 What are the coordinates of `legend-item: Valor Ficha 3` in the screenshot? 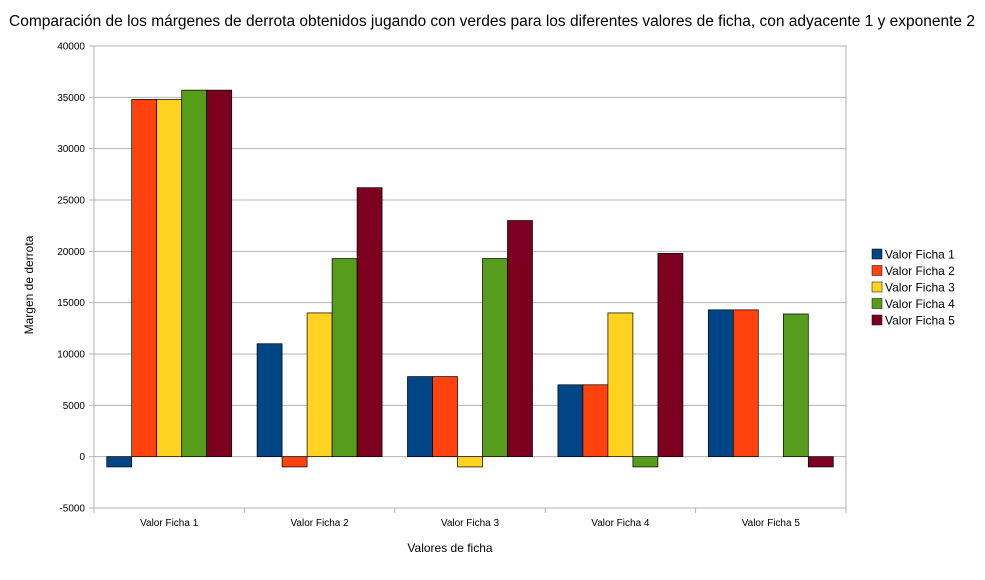 It's located at (913, 288).